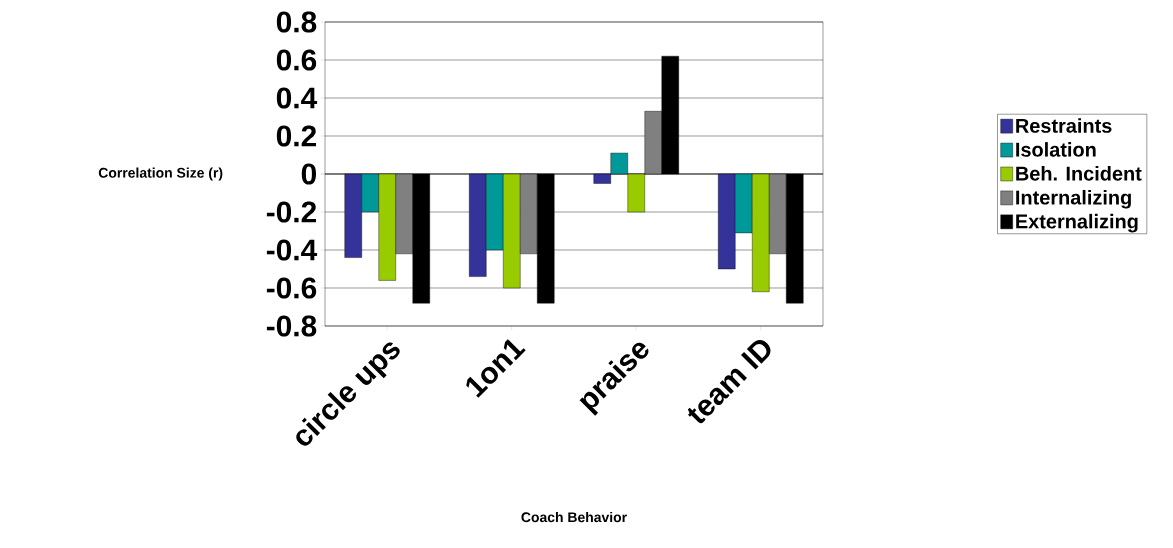  Describe the element at coordinates (296, 136) in the screenshot. I see `y-tick-label: 0.2` at that location.